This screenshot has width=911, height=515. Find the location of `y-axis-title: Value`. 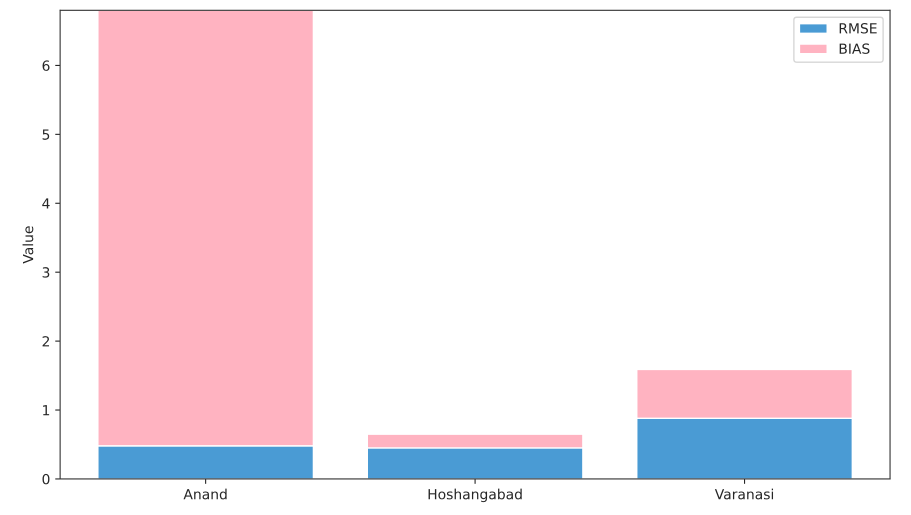

y-axis-title: Value is located at coordinates (28, 245).